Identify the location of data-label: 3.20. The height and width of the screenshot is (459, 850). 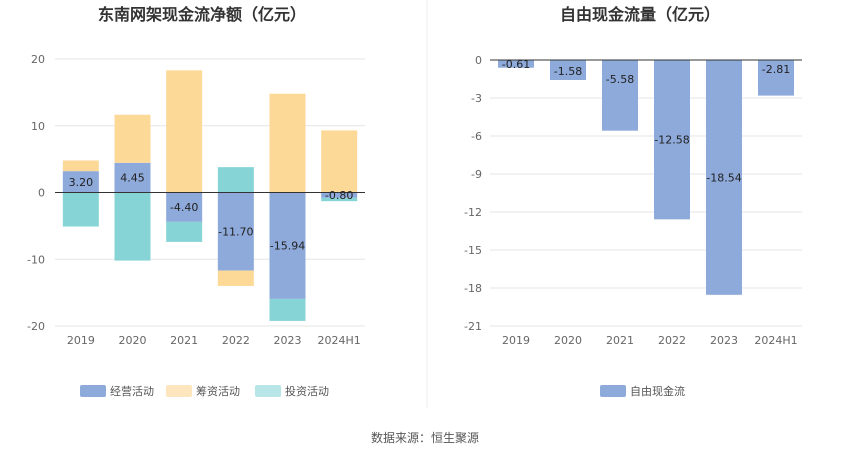
(81, 182).